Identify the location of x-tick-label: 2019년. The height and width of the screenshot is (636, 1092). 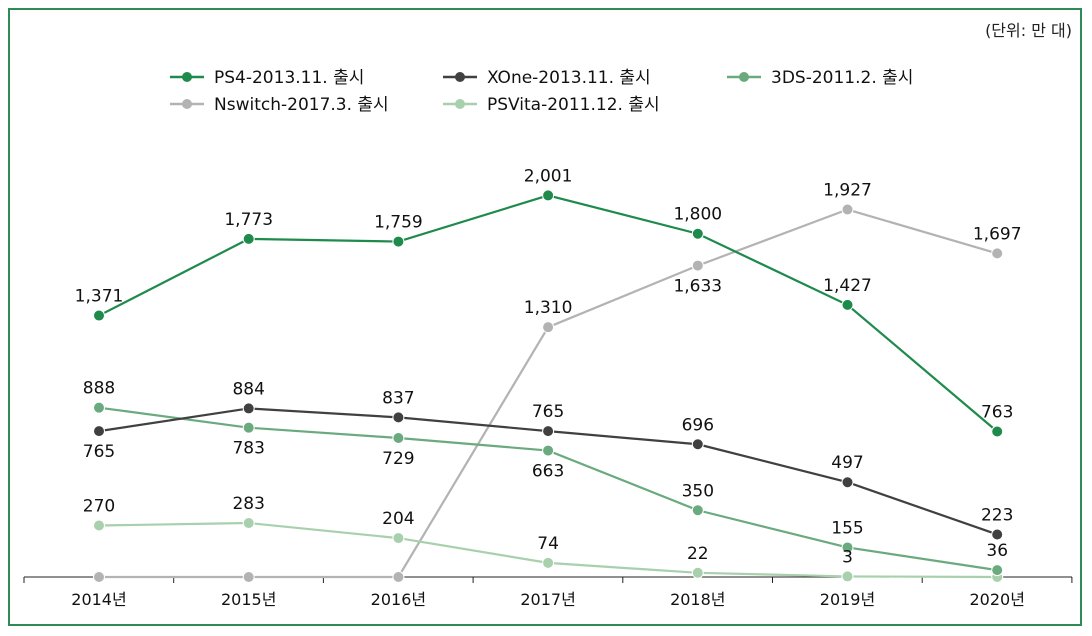
(847, 599).